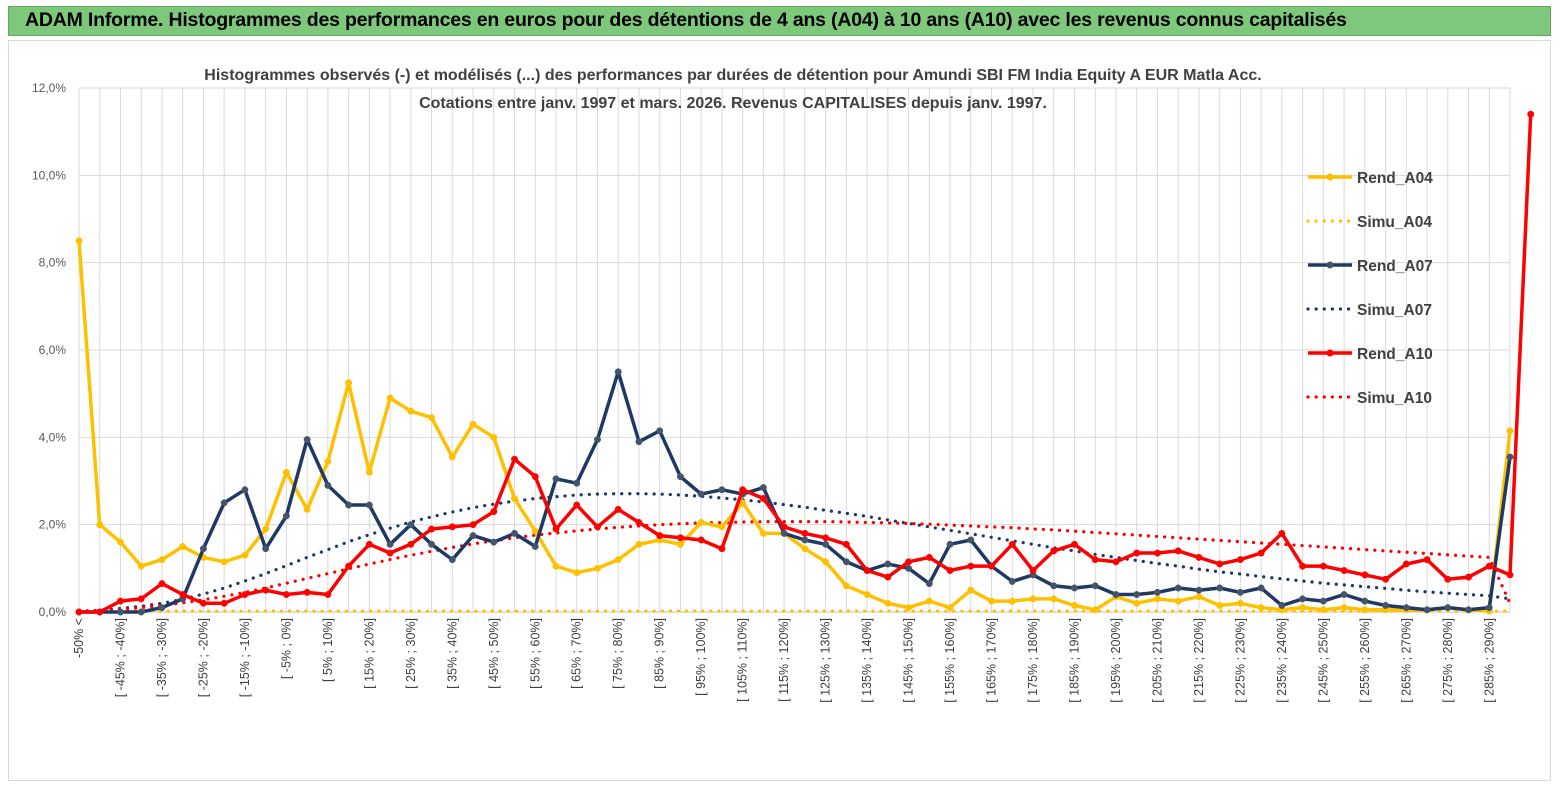  What do you see at coordinates (328, 650) in the screenshot?
I see `x-tick-label: [ 5% ; 10%]` at bounding box center [328, 650].